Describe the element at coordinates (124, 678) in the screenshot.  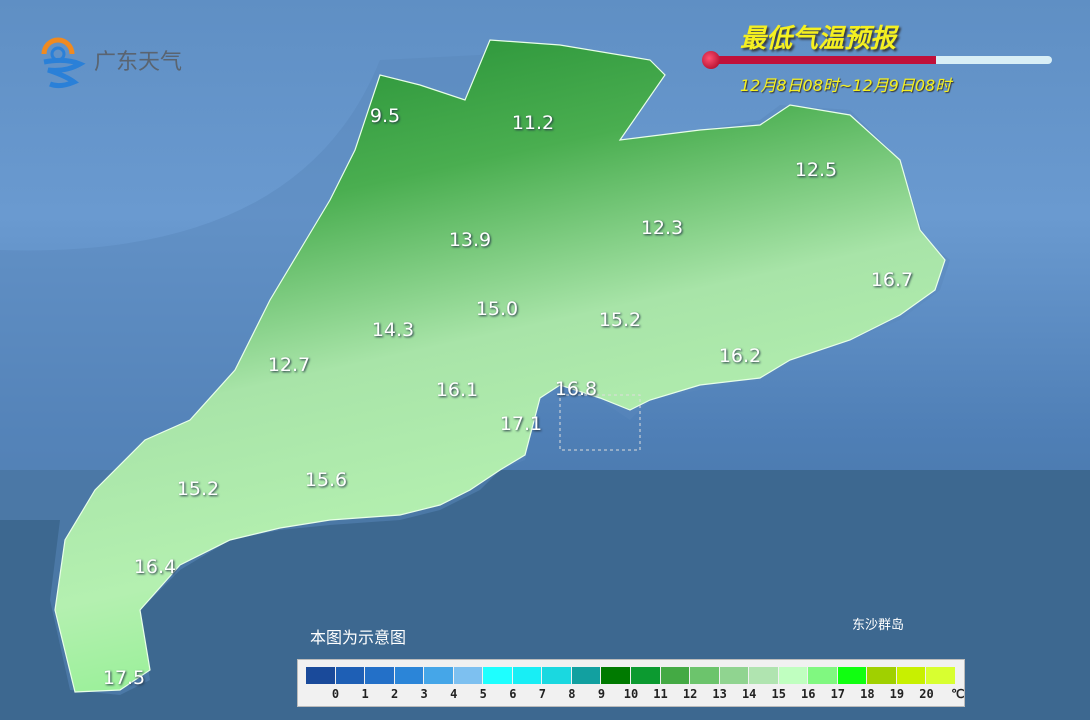
I see `temperature-label: 17.5` at that location.